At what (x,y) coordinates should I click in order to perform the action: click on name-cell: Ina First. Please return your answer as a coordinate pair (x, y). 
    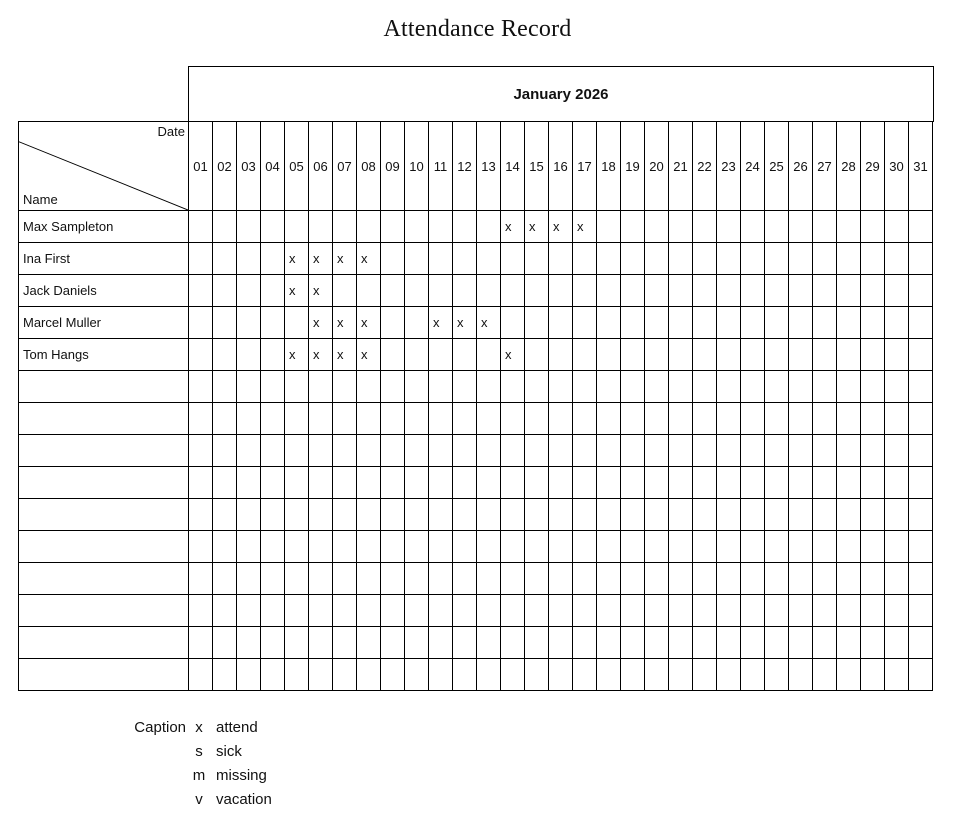
    Looking at the image, I should click on (103, 258).